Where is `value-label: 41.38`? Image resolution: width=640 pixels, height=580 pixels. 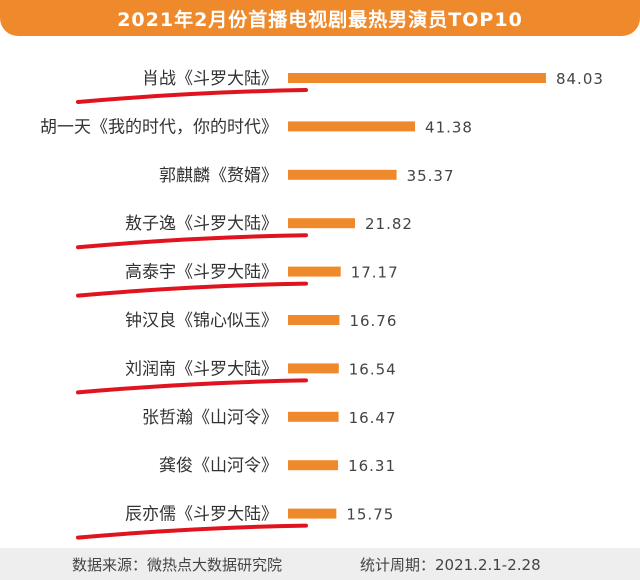 value-label: 41.38 is located at coordinates (449, 127).